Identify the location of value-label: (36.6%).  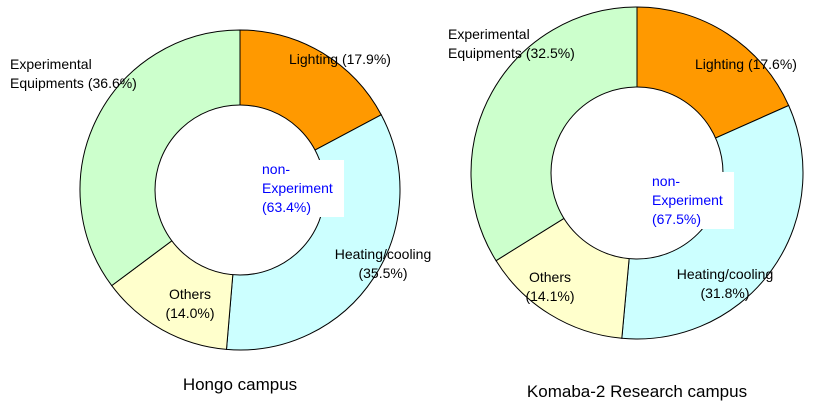
(112, 83).